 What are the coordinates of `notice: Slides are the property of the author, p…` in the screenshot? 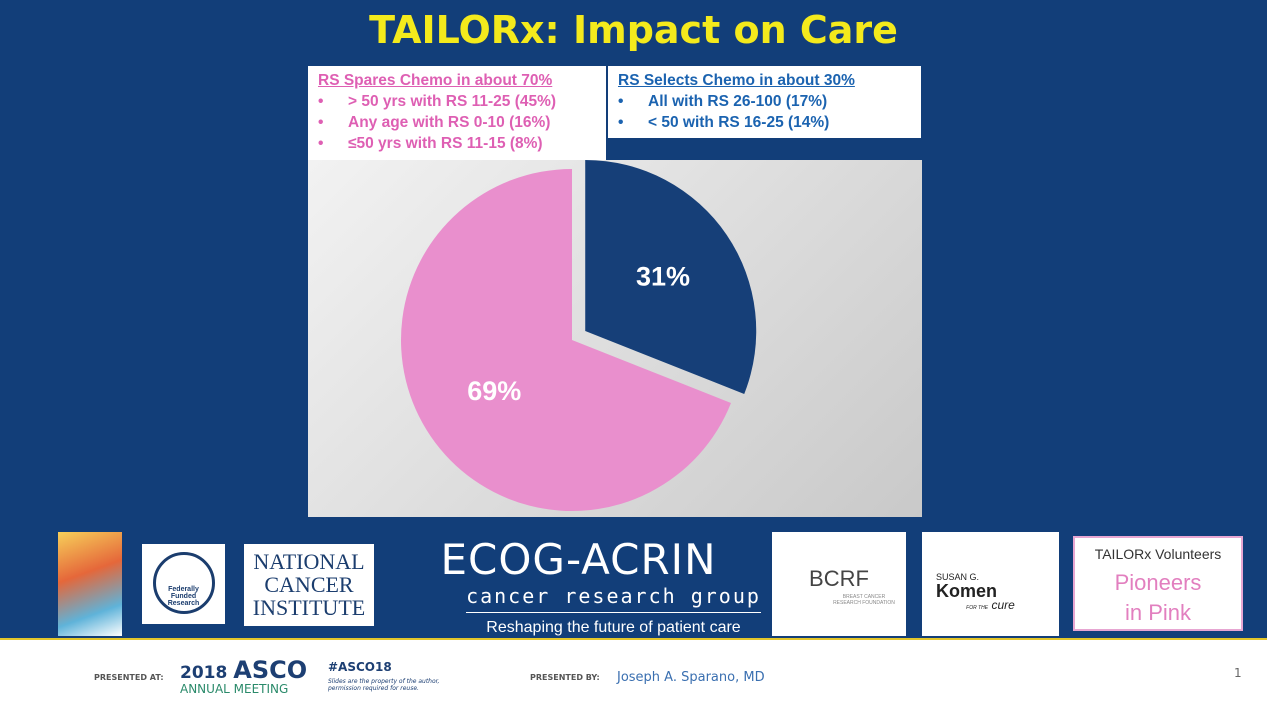 It's located at (384, 685).